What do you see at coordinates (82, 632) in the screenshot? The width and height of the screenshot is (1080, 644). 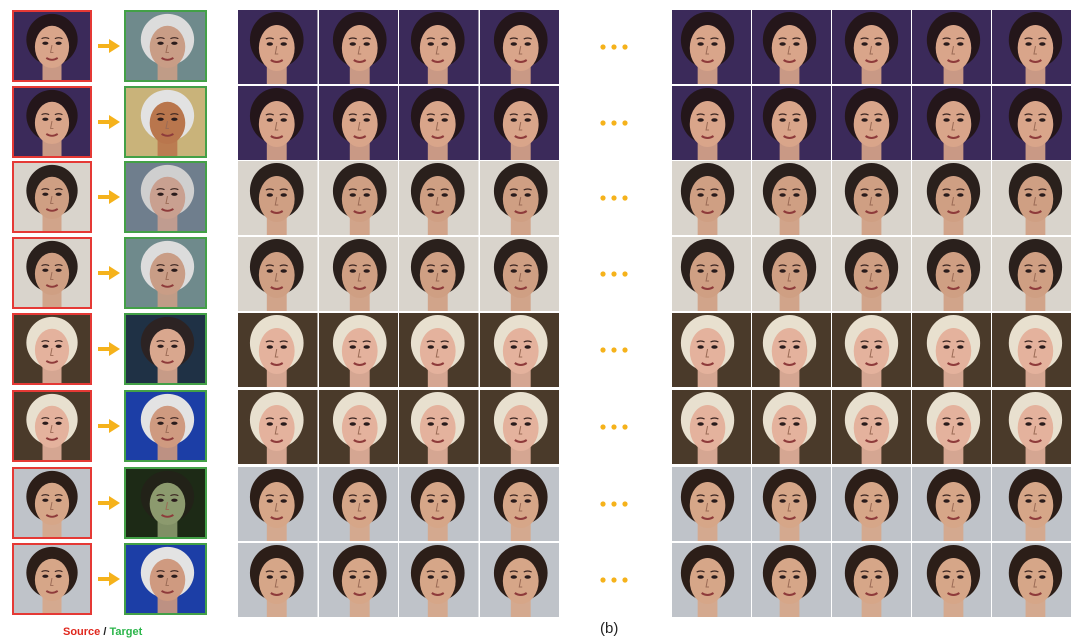 I see `legend-source: Source` at bounding box center [82, 632].